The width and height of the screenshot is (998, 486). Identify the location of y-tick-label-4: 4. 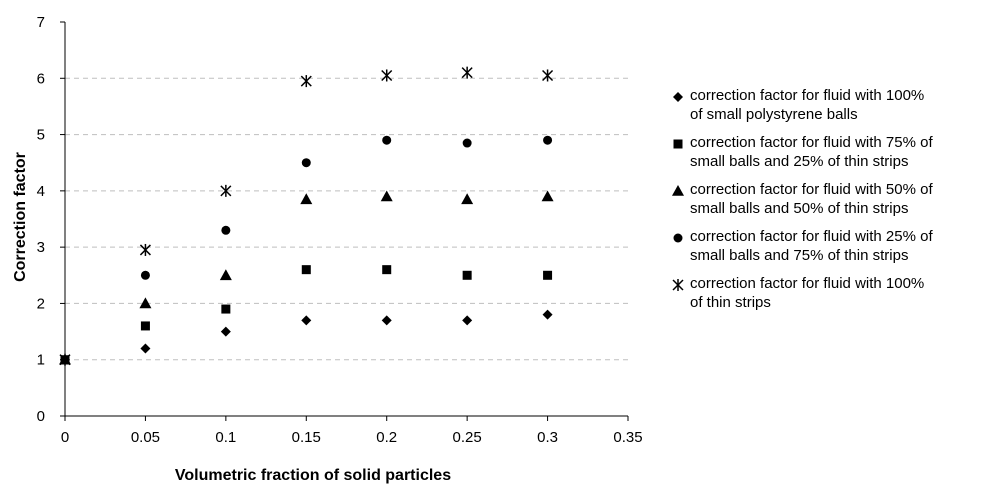
(41, 191).